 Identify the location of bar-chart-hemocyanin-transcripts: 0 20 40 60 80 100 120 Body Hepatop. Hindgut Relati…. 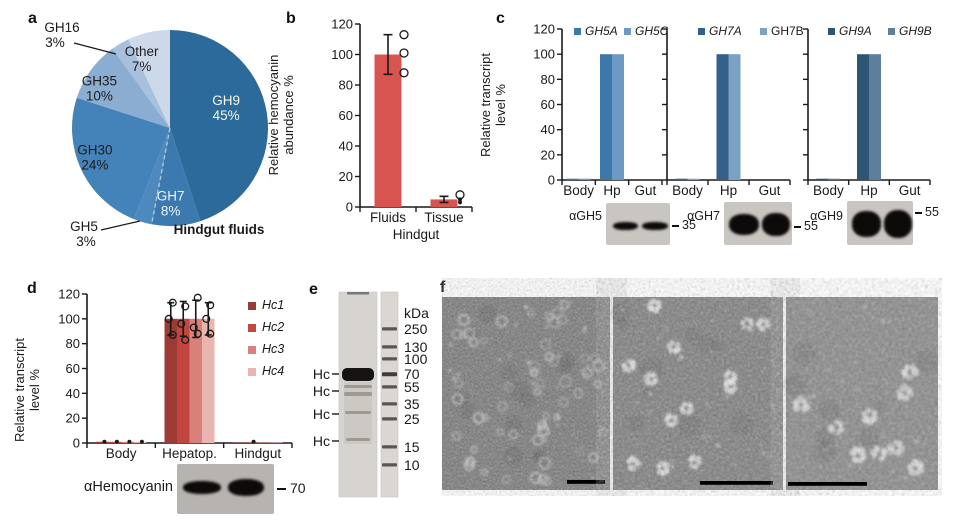
(152, 374).